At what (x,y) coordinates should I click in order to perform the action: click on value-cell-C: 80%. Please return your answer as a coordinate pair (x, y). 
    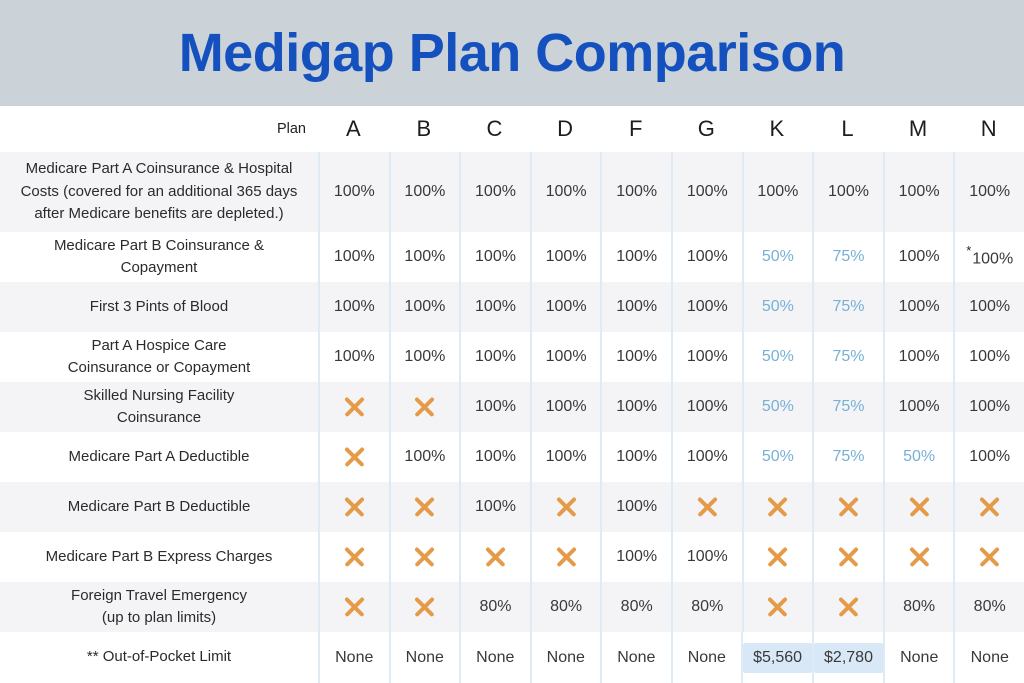
    Looking at the image, I should click on (494, 607).